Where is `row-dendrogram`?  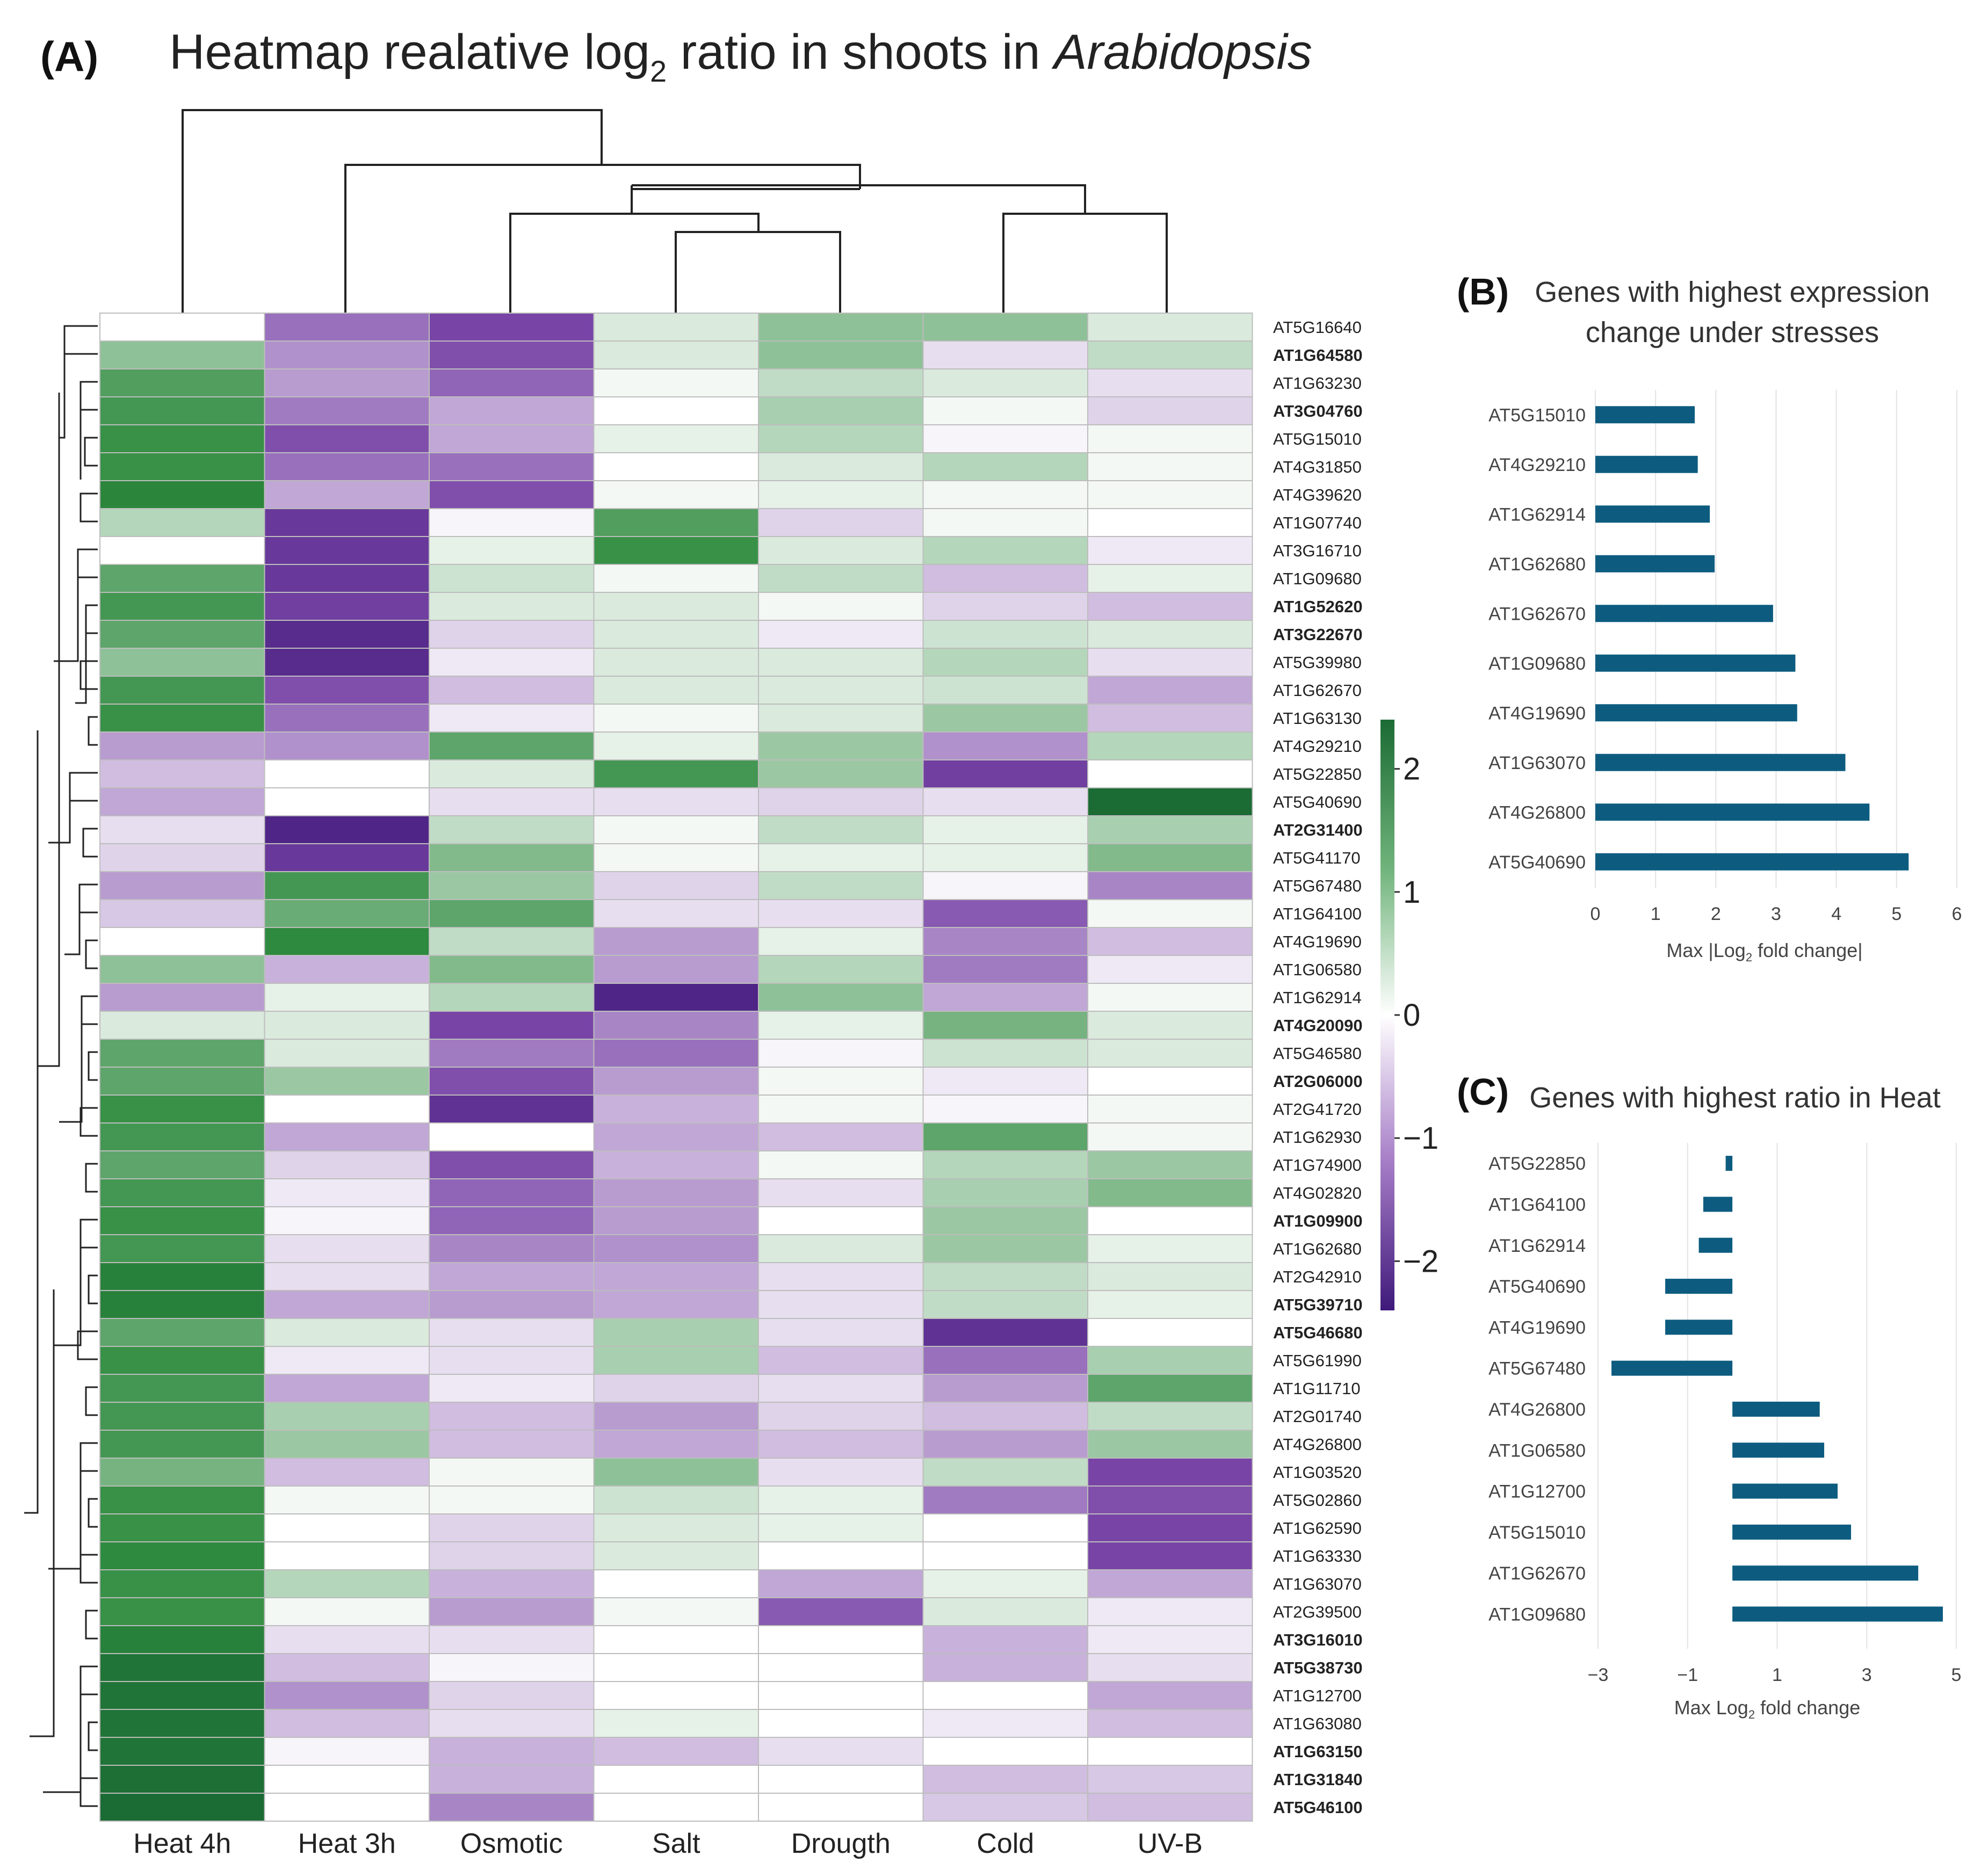
row-dendrogram is located at coordinates (61, 1066).